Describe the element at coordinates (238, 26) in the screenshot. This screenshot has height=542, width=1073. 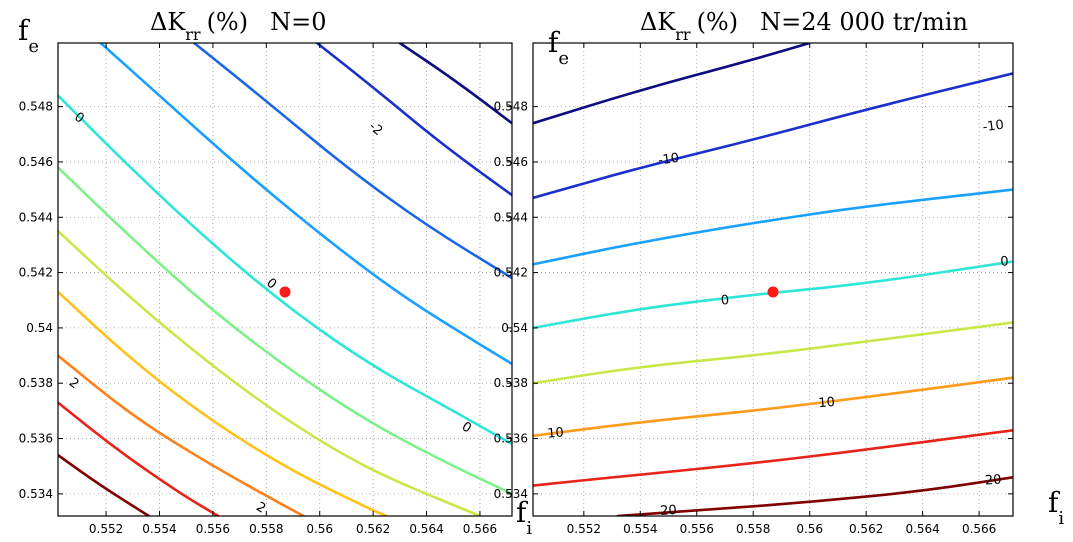
I see `chart-title: ΔKrr (%) N=0` at that location.